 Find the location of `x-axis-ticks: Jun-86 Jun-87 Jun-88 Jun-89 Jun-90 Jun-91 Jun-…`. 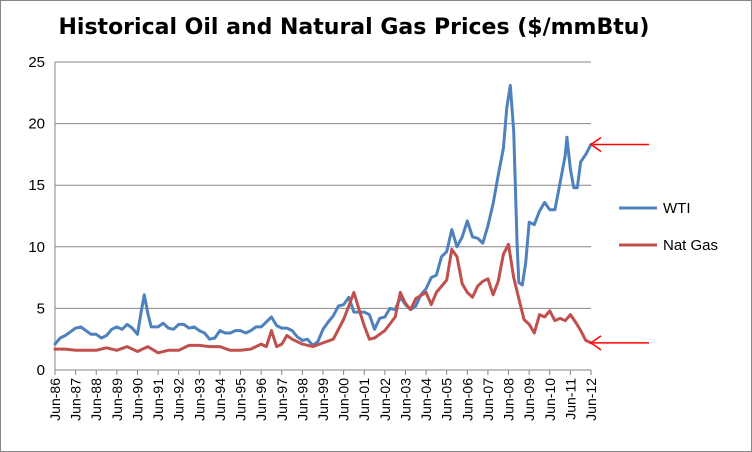

x-axis-ticks: Jun-86 Jun-87 Jun-88 Jun-89 Jun-90 Jun-91 Jun-… is located at coordinates (323, 395).